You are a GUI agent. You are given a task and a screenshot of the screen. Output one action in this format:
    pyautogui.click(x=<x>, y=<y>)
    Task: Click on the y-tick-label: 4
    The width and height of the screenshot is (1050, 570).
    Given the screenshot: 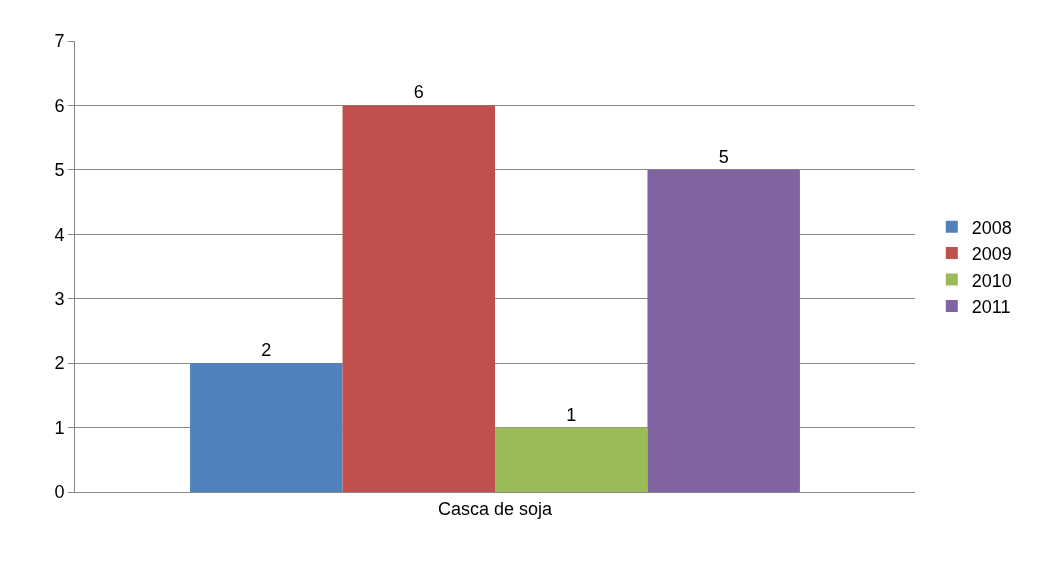 What is the action you would take?
    pyautogui.click(x=59, y=234)
    